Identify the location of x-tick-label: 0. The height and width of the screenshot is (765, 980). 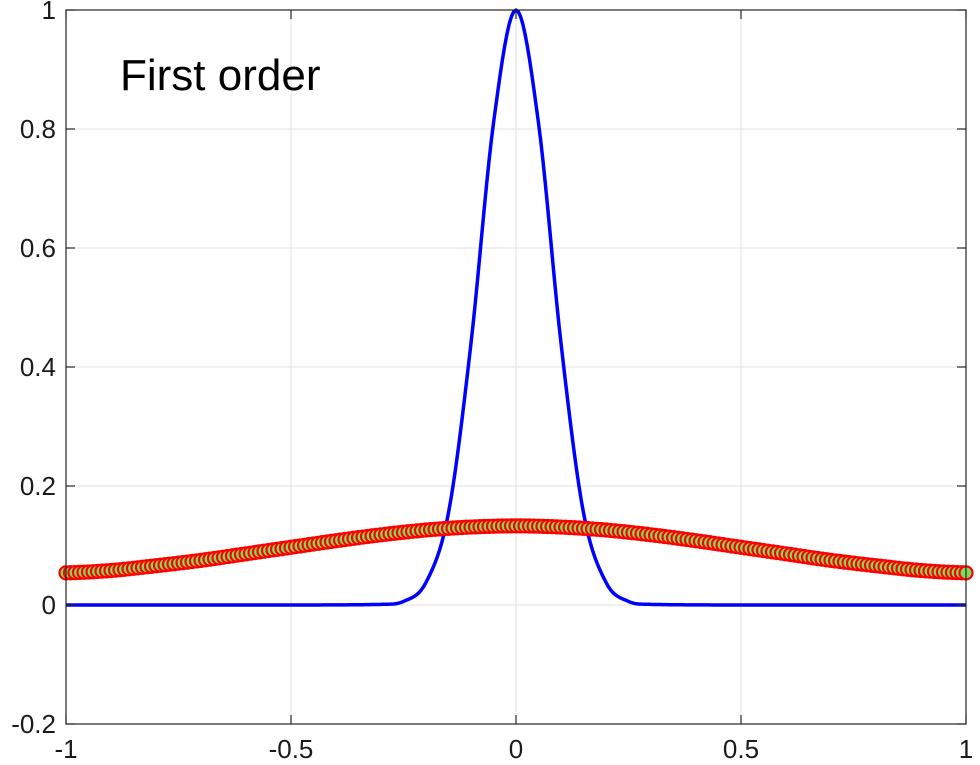
(516, 749).